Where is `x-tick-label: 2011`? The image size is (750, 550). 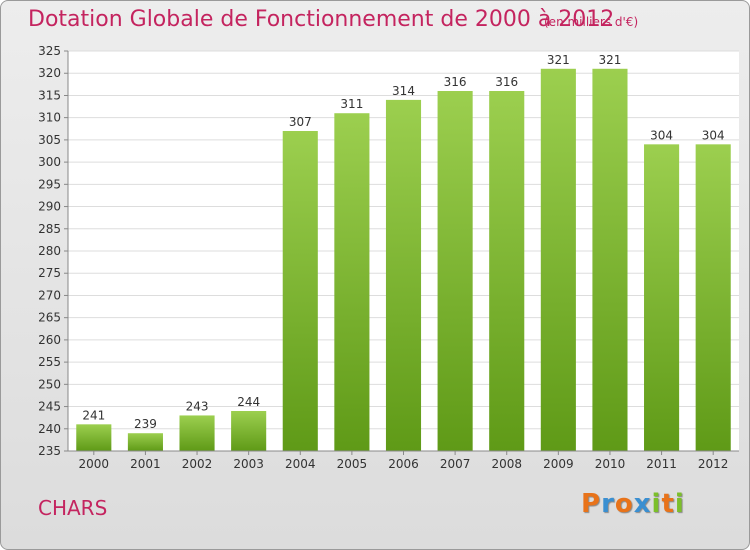
x-tick-label: 2011 is located at coordinates (661, 464).